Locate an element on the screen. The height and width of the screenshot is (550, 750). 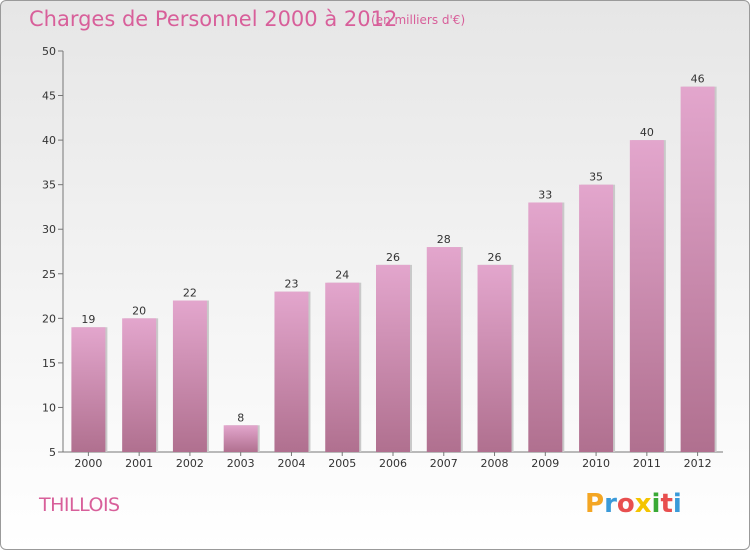
x-tick-label: 2007 is located at coordinates (444, 463).